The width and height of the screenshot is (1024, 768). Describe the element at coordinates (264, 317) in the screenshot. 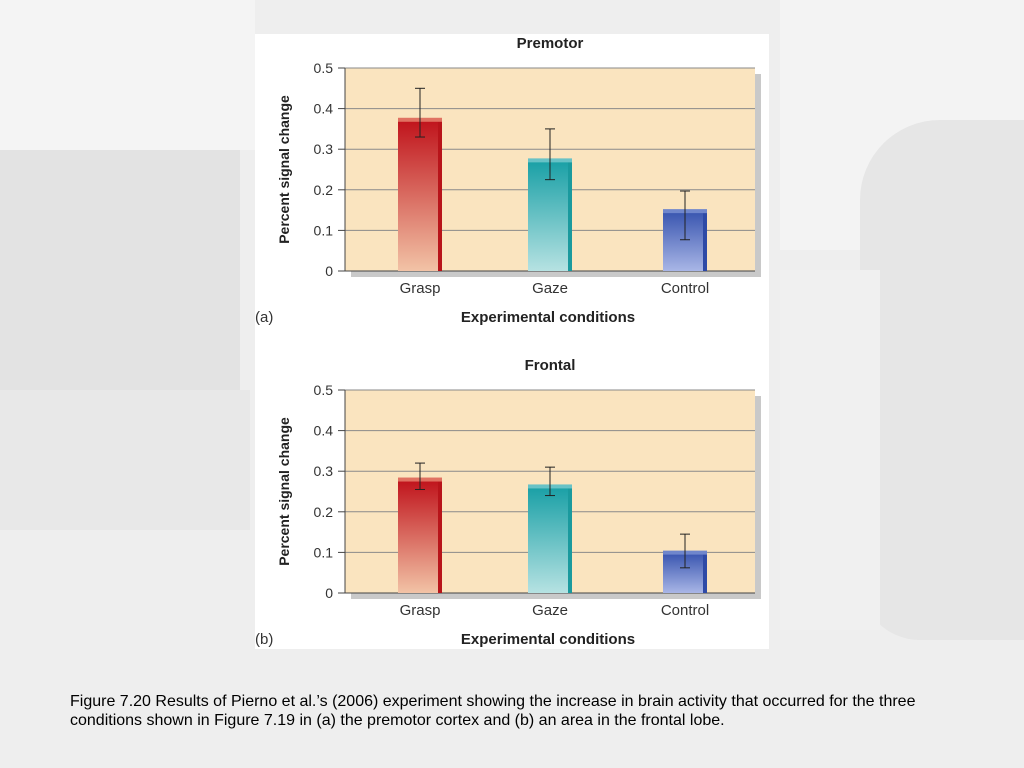

I see `panel-label: (a)` at that location.